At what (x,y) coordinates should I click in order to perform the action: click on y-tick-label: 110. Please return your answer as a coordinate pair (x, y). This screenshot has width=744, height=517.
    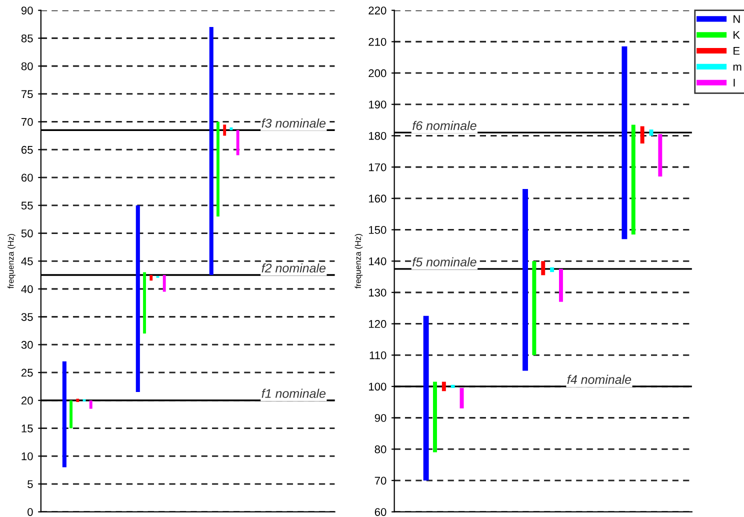
    Looking at the image, I should click on (378, 355).